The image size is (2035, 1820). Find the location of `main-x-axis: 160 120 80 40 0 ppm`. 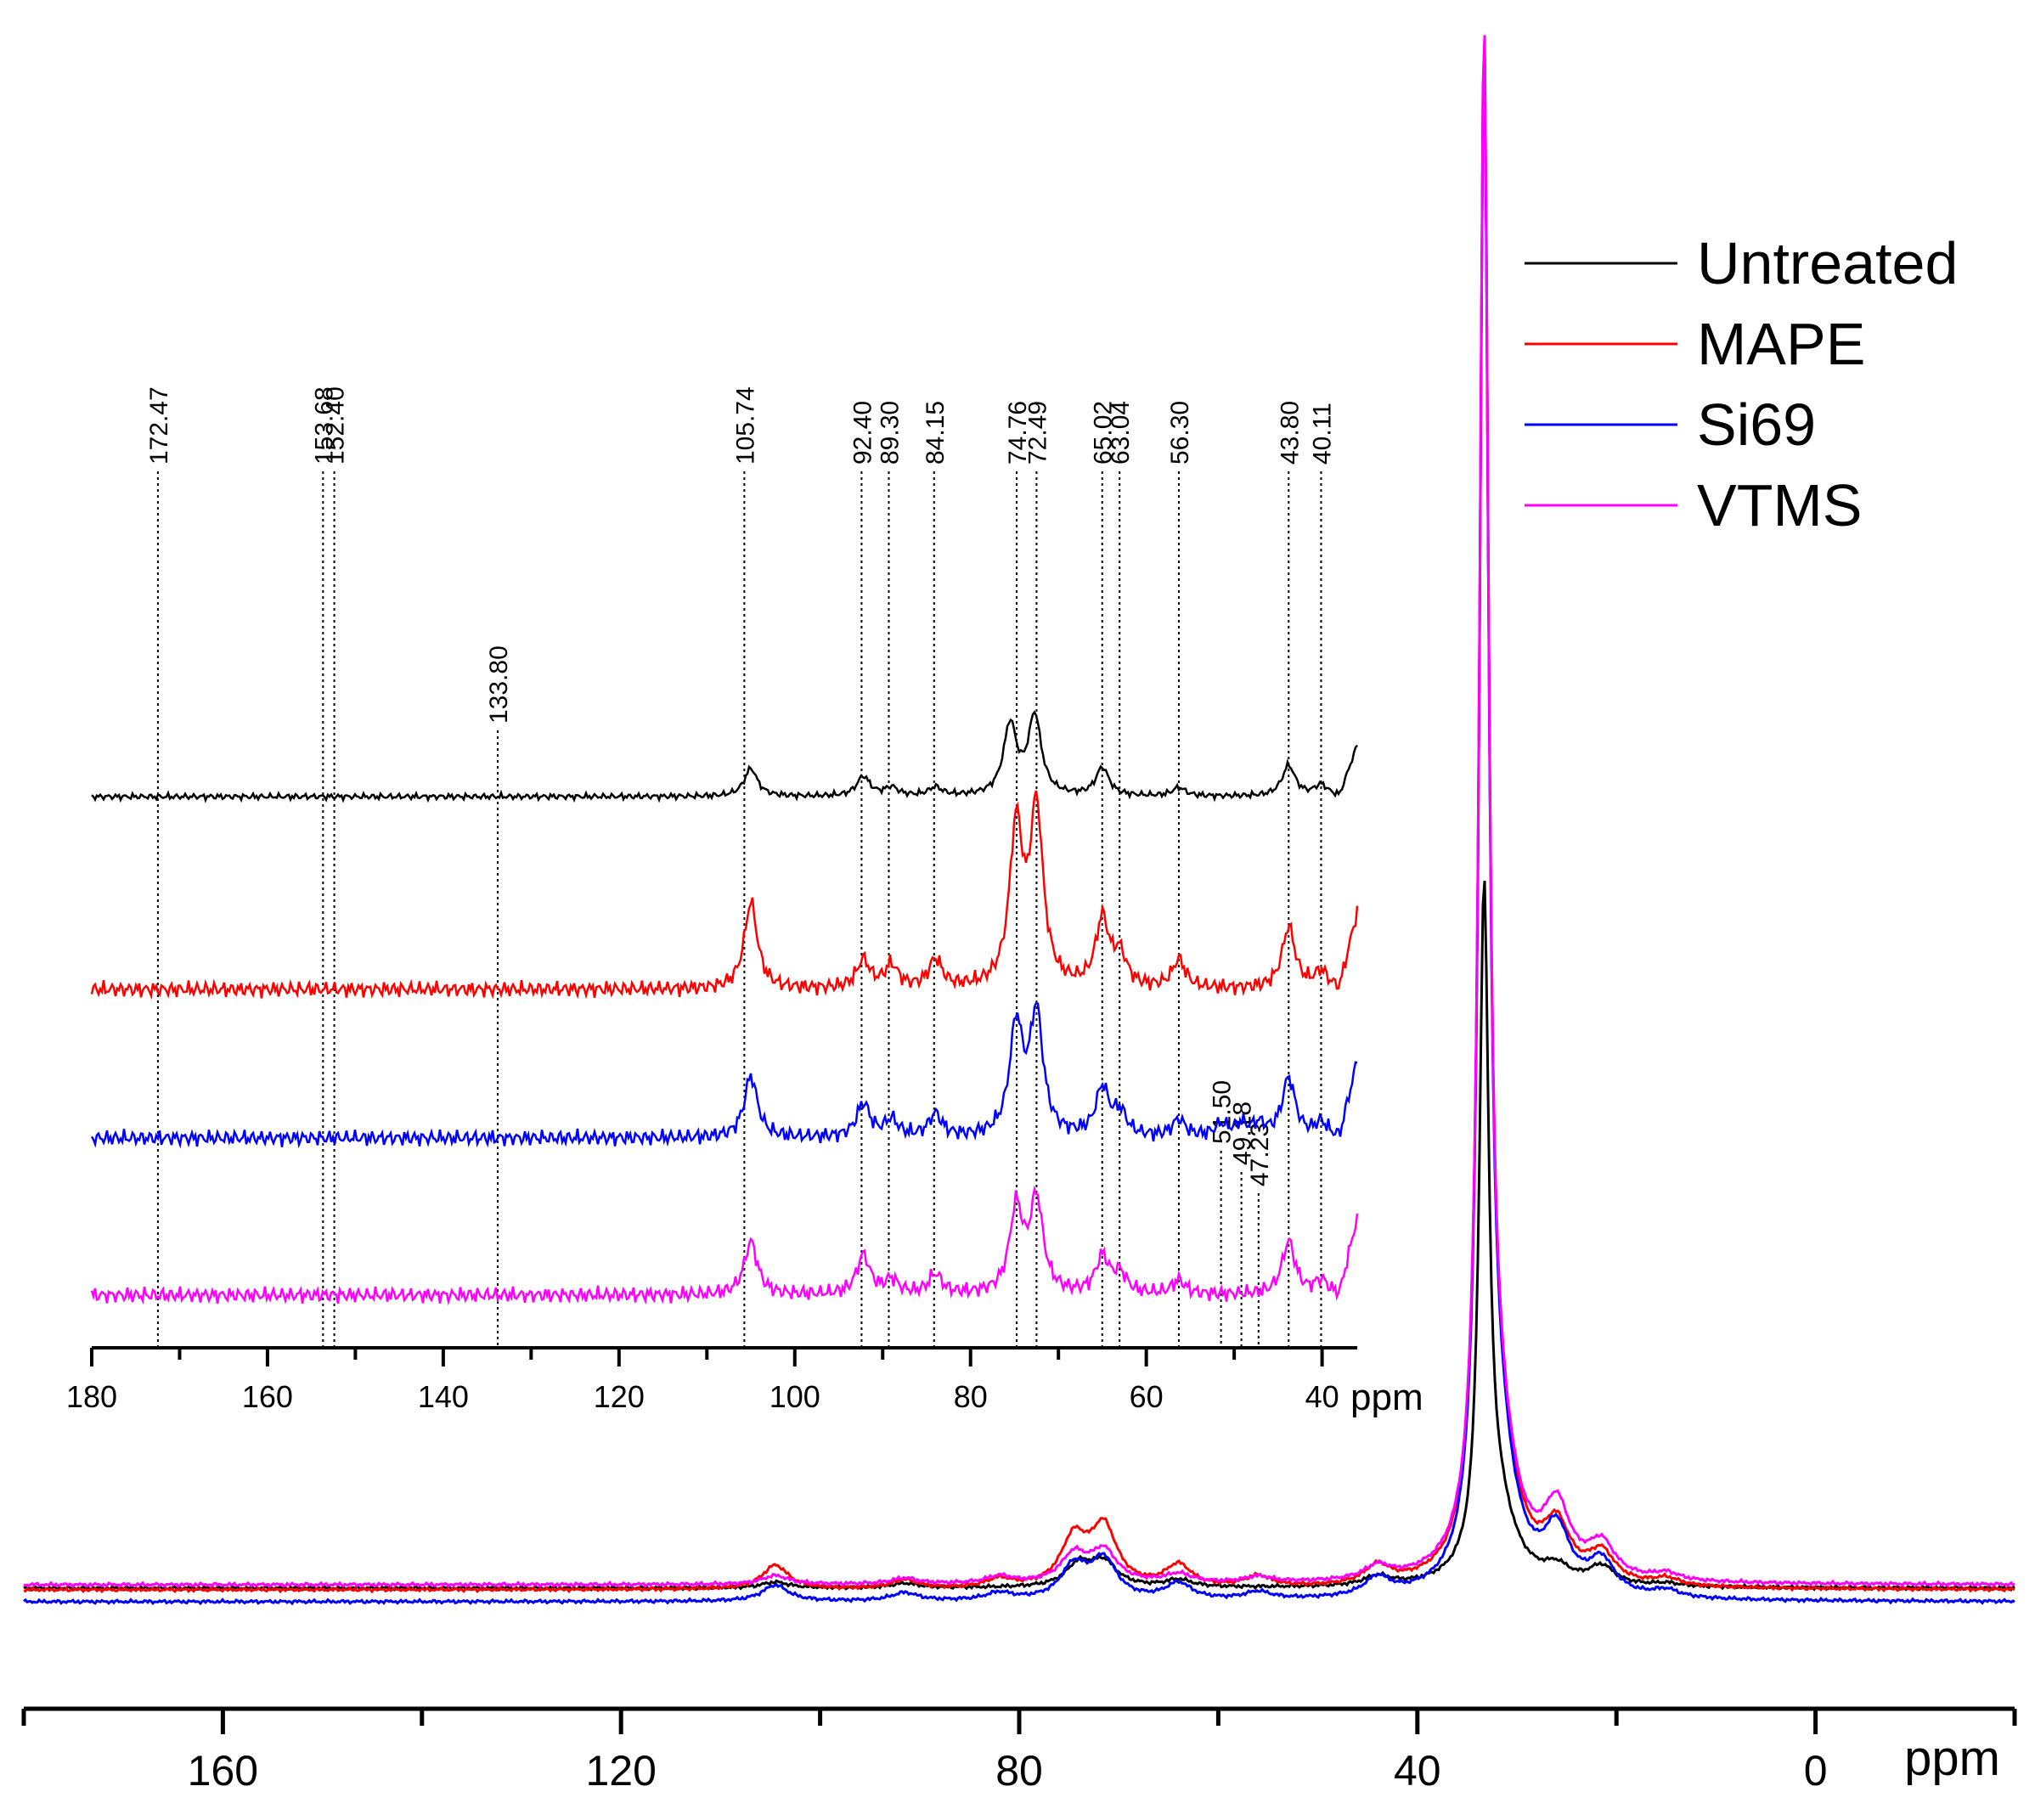

main-x-axis: 160 120 80 40 0 ppm is located at coordinates (1019, 1750).